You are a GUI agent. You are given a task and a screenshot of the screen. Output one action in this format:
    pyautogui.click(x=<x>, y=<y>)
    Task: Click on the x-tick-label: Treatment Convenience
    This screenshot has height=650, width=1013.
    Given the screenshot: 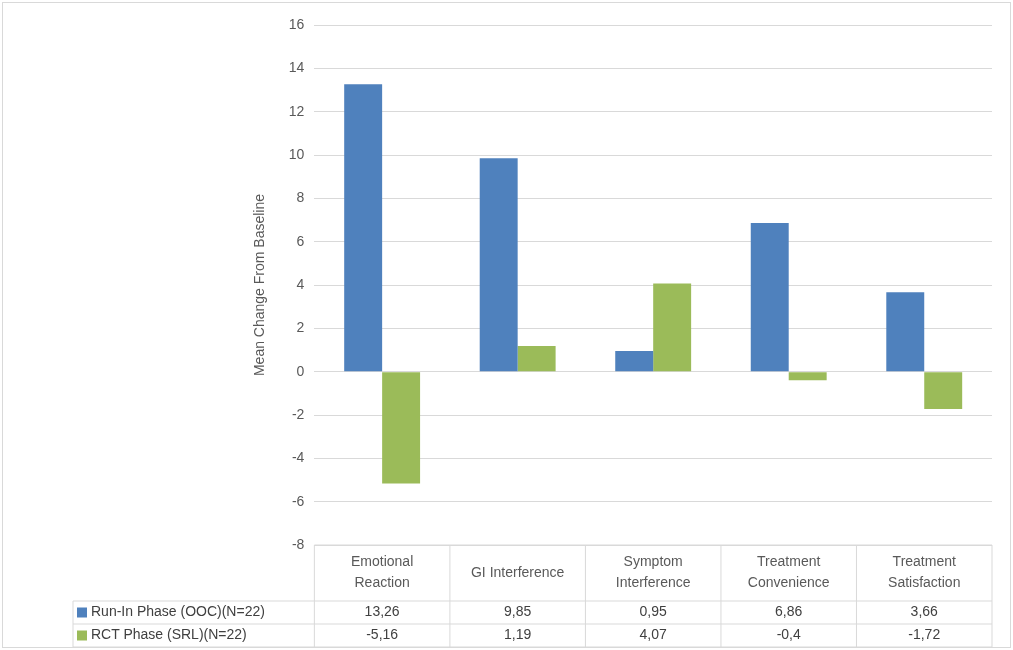 What is the action you would take?
    pyautogui.click(x=788, y=572)
    